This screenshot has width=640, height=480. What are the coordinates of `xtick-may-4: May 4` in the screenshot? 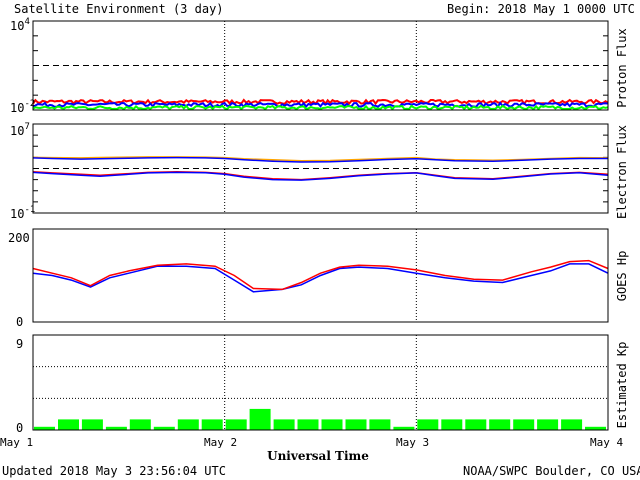 It's located at (606, 442).